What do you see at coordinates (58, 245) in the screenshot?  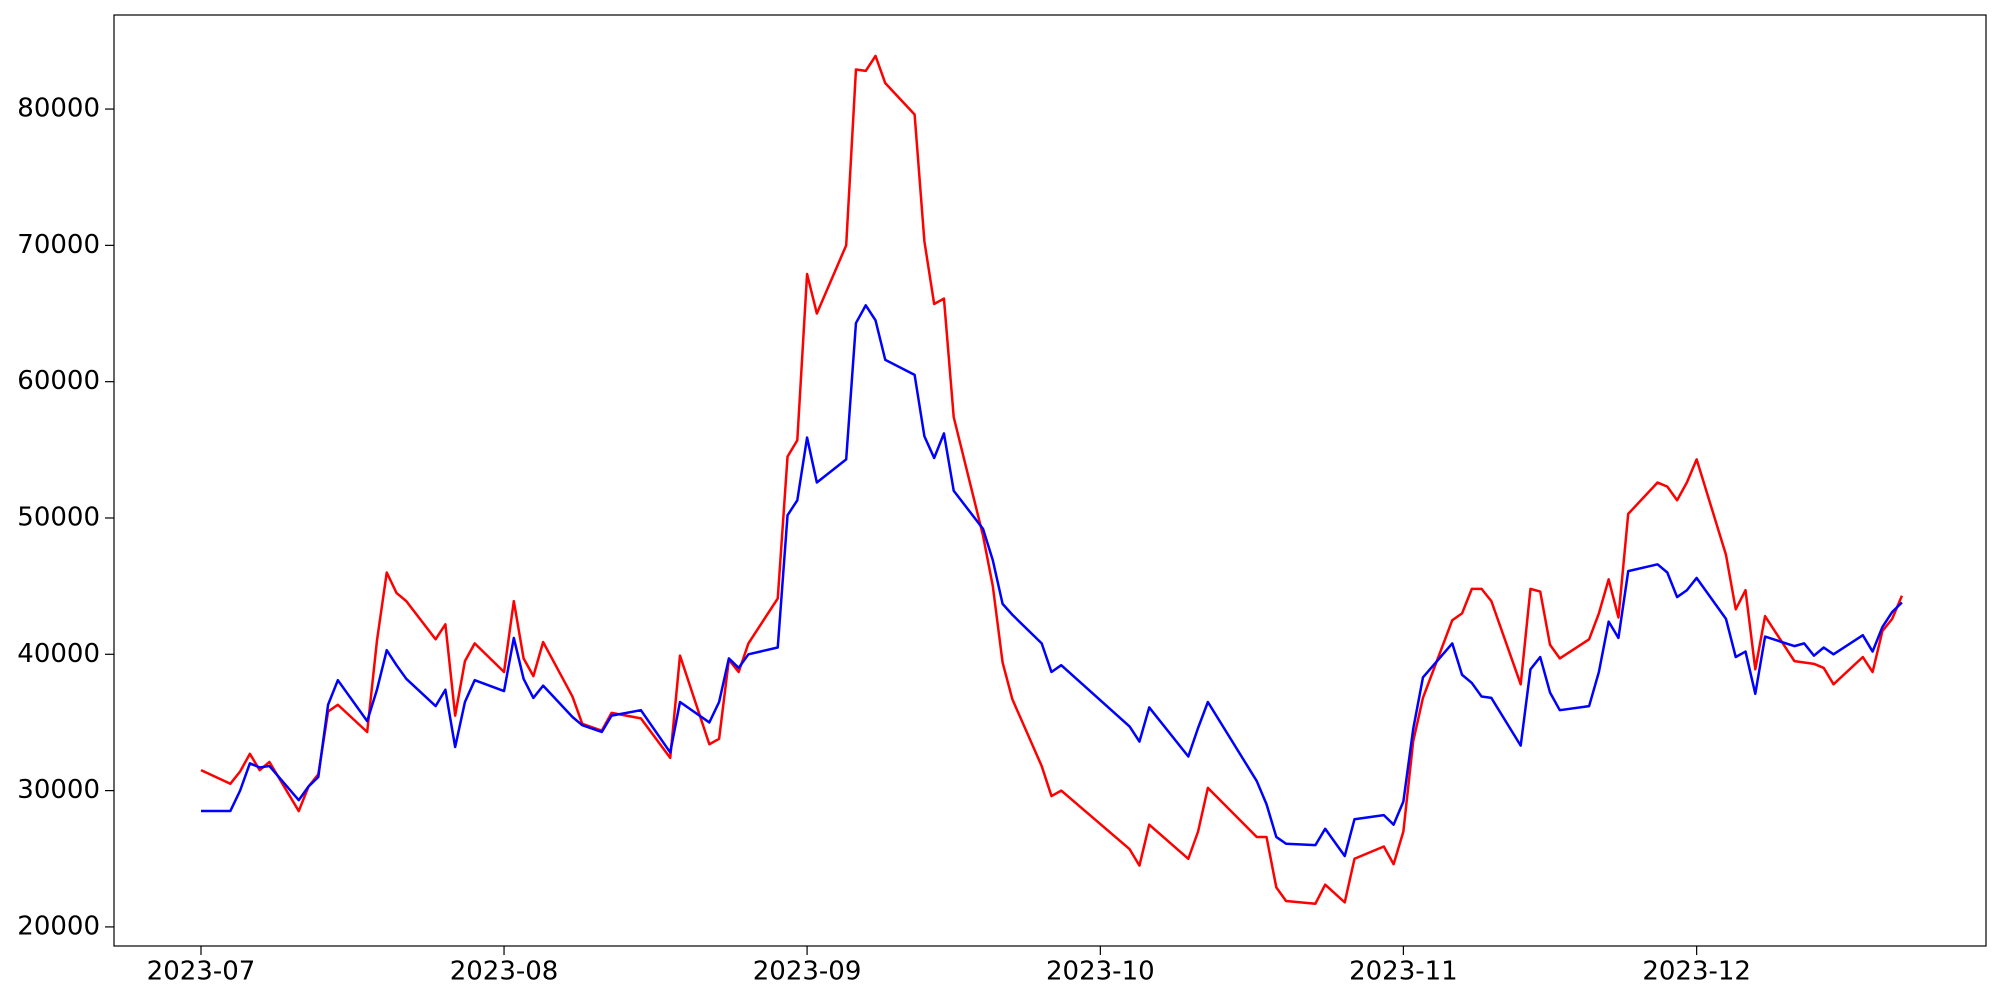 I see `y-tick-label: 70000` at bounding box center [58, 245].